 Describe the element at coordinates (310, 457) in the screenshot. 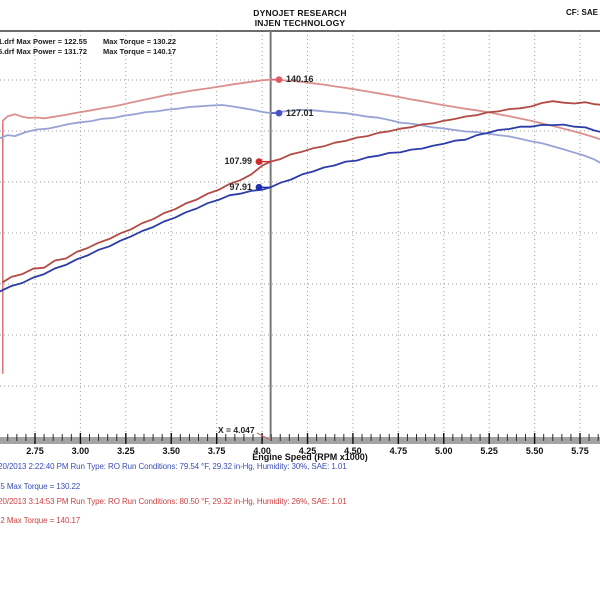

I see `x-axis-title: Engine Speed (RPM x1000)` at that location.